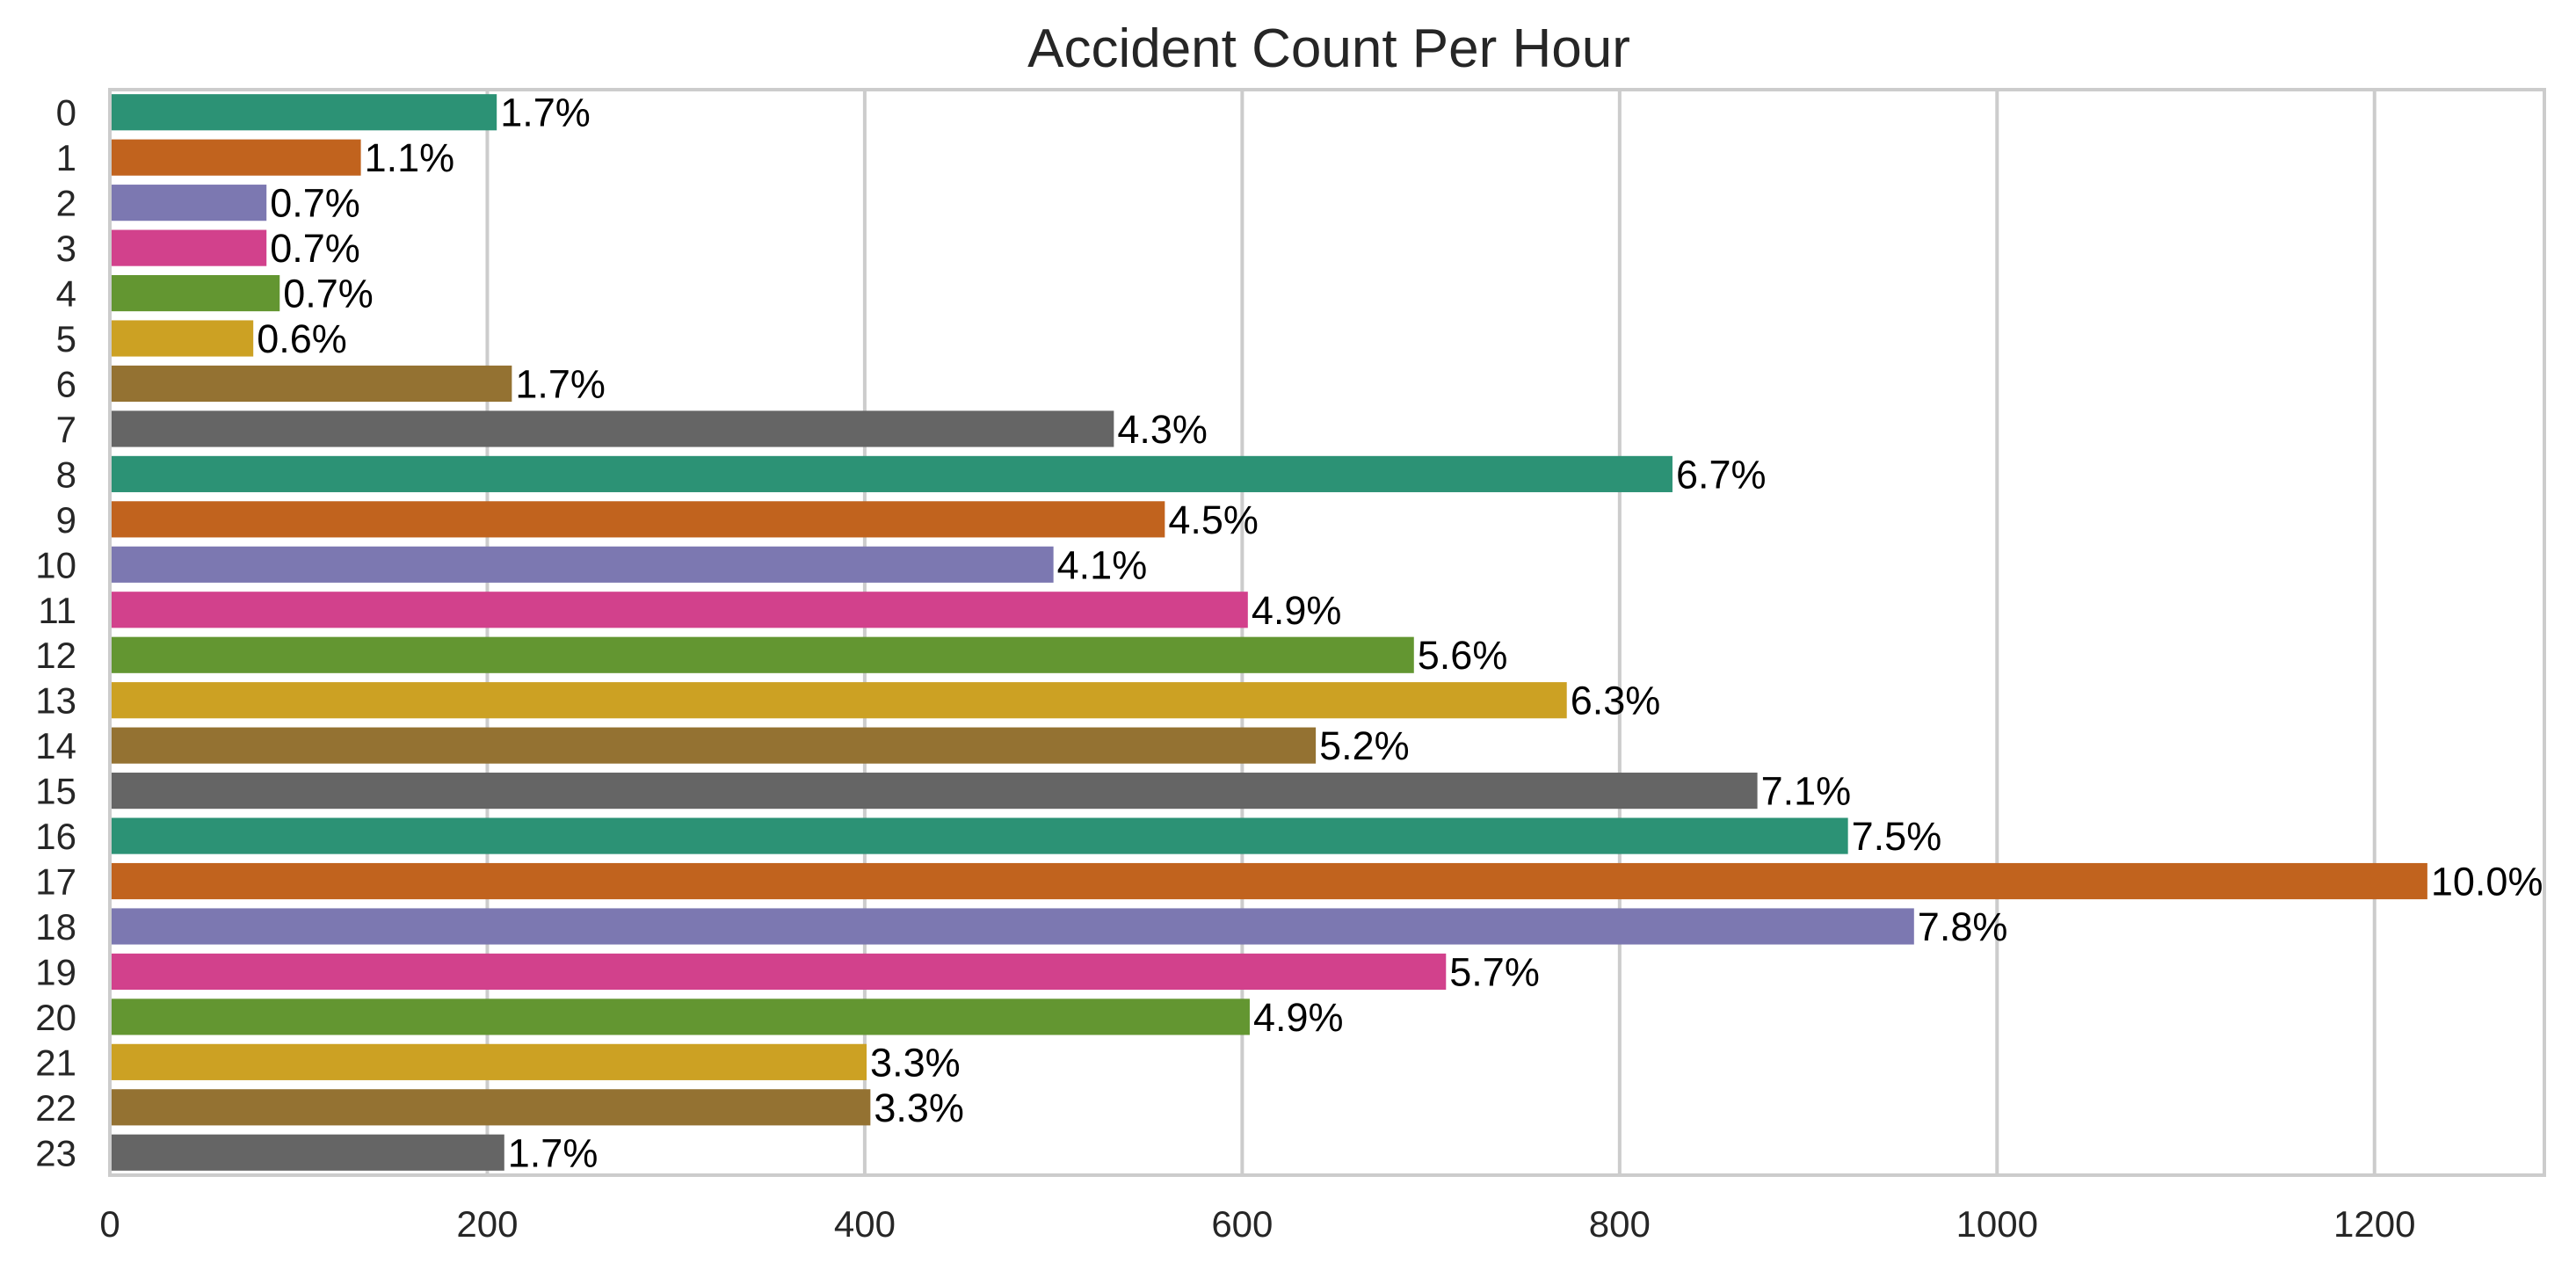 This screenshot has width=2576, height=1278. What do you see at coordinates (1463, 655) in the screenshot?
I see `bar-value-label: 5.6%` at bounding box center [1463, 655].